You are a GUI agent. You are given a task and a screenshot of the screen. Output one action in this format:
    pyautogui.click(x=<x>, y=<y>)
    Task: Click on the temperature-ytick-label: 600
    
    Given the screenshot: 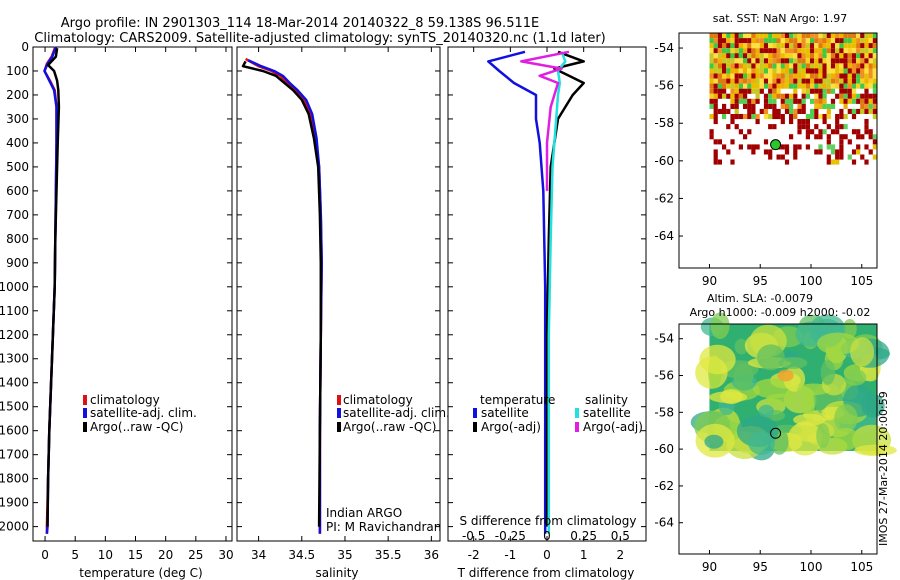 What is the action you would take?
    pyautogui.click(x=17, y=191)
    